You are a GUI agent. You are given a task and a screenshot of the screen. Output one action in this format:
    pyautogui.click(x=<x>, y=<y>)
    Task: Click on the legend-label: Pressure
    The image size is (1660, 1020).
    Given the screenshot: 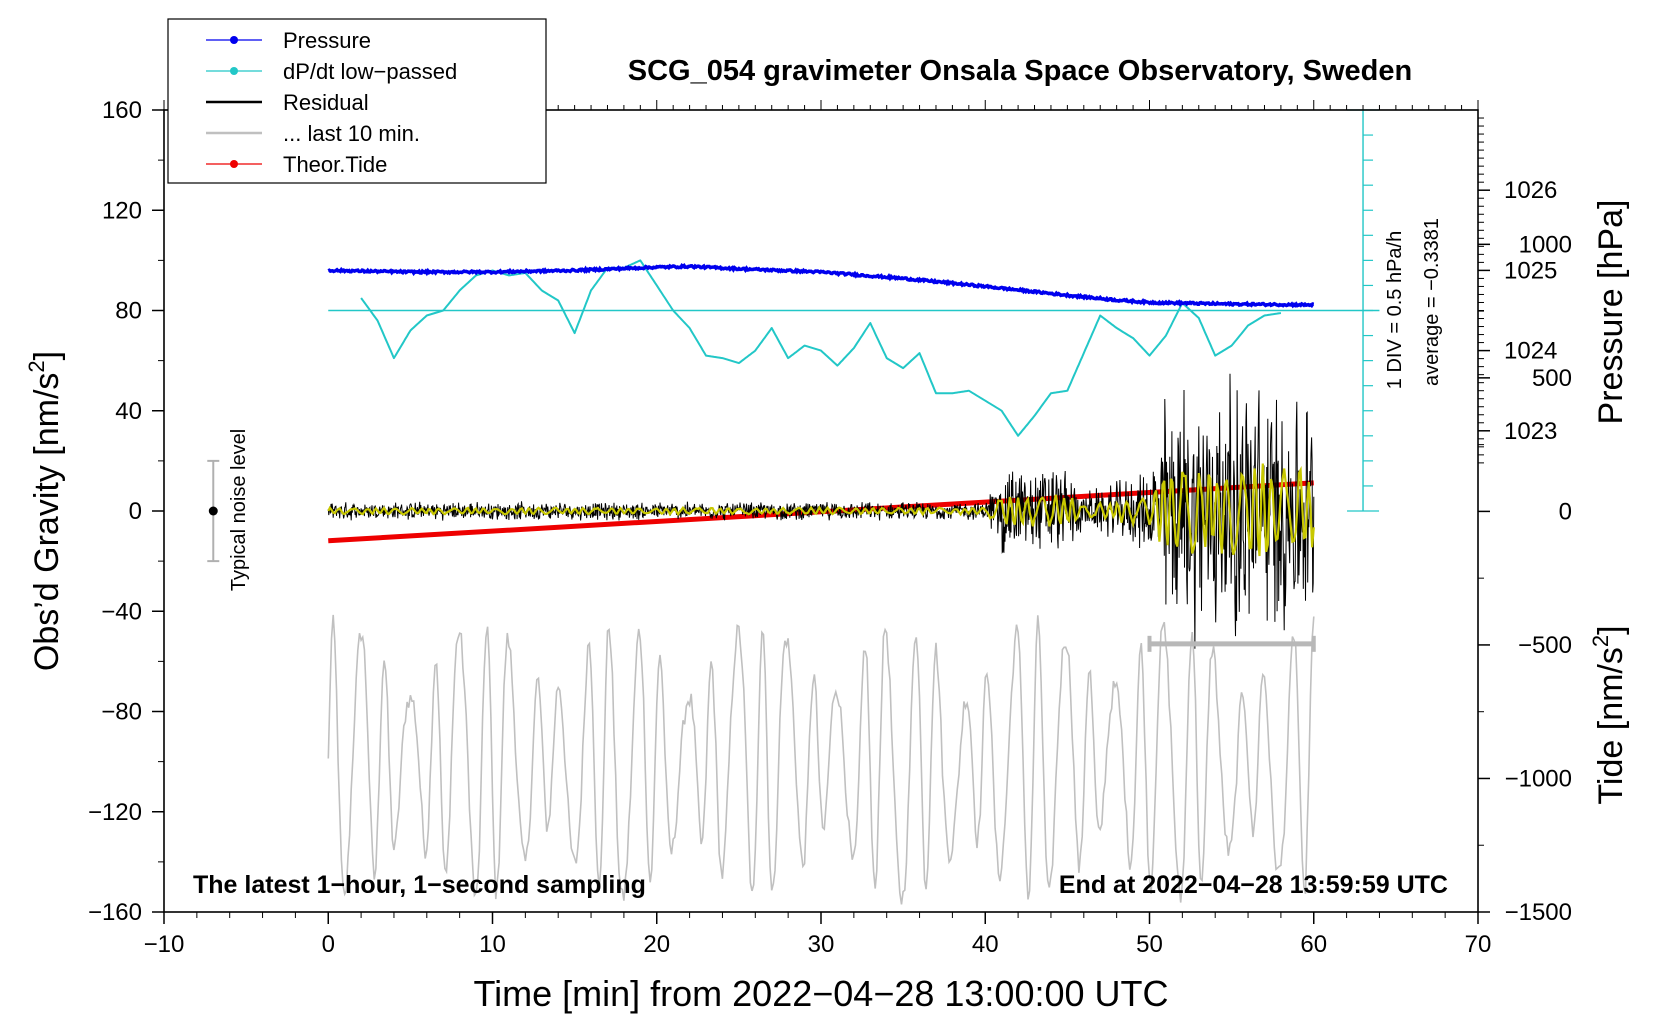 What is the action you would take?
    pyautogui.click(x=327, y=40)
    